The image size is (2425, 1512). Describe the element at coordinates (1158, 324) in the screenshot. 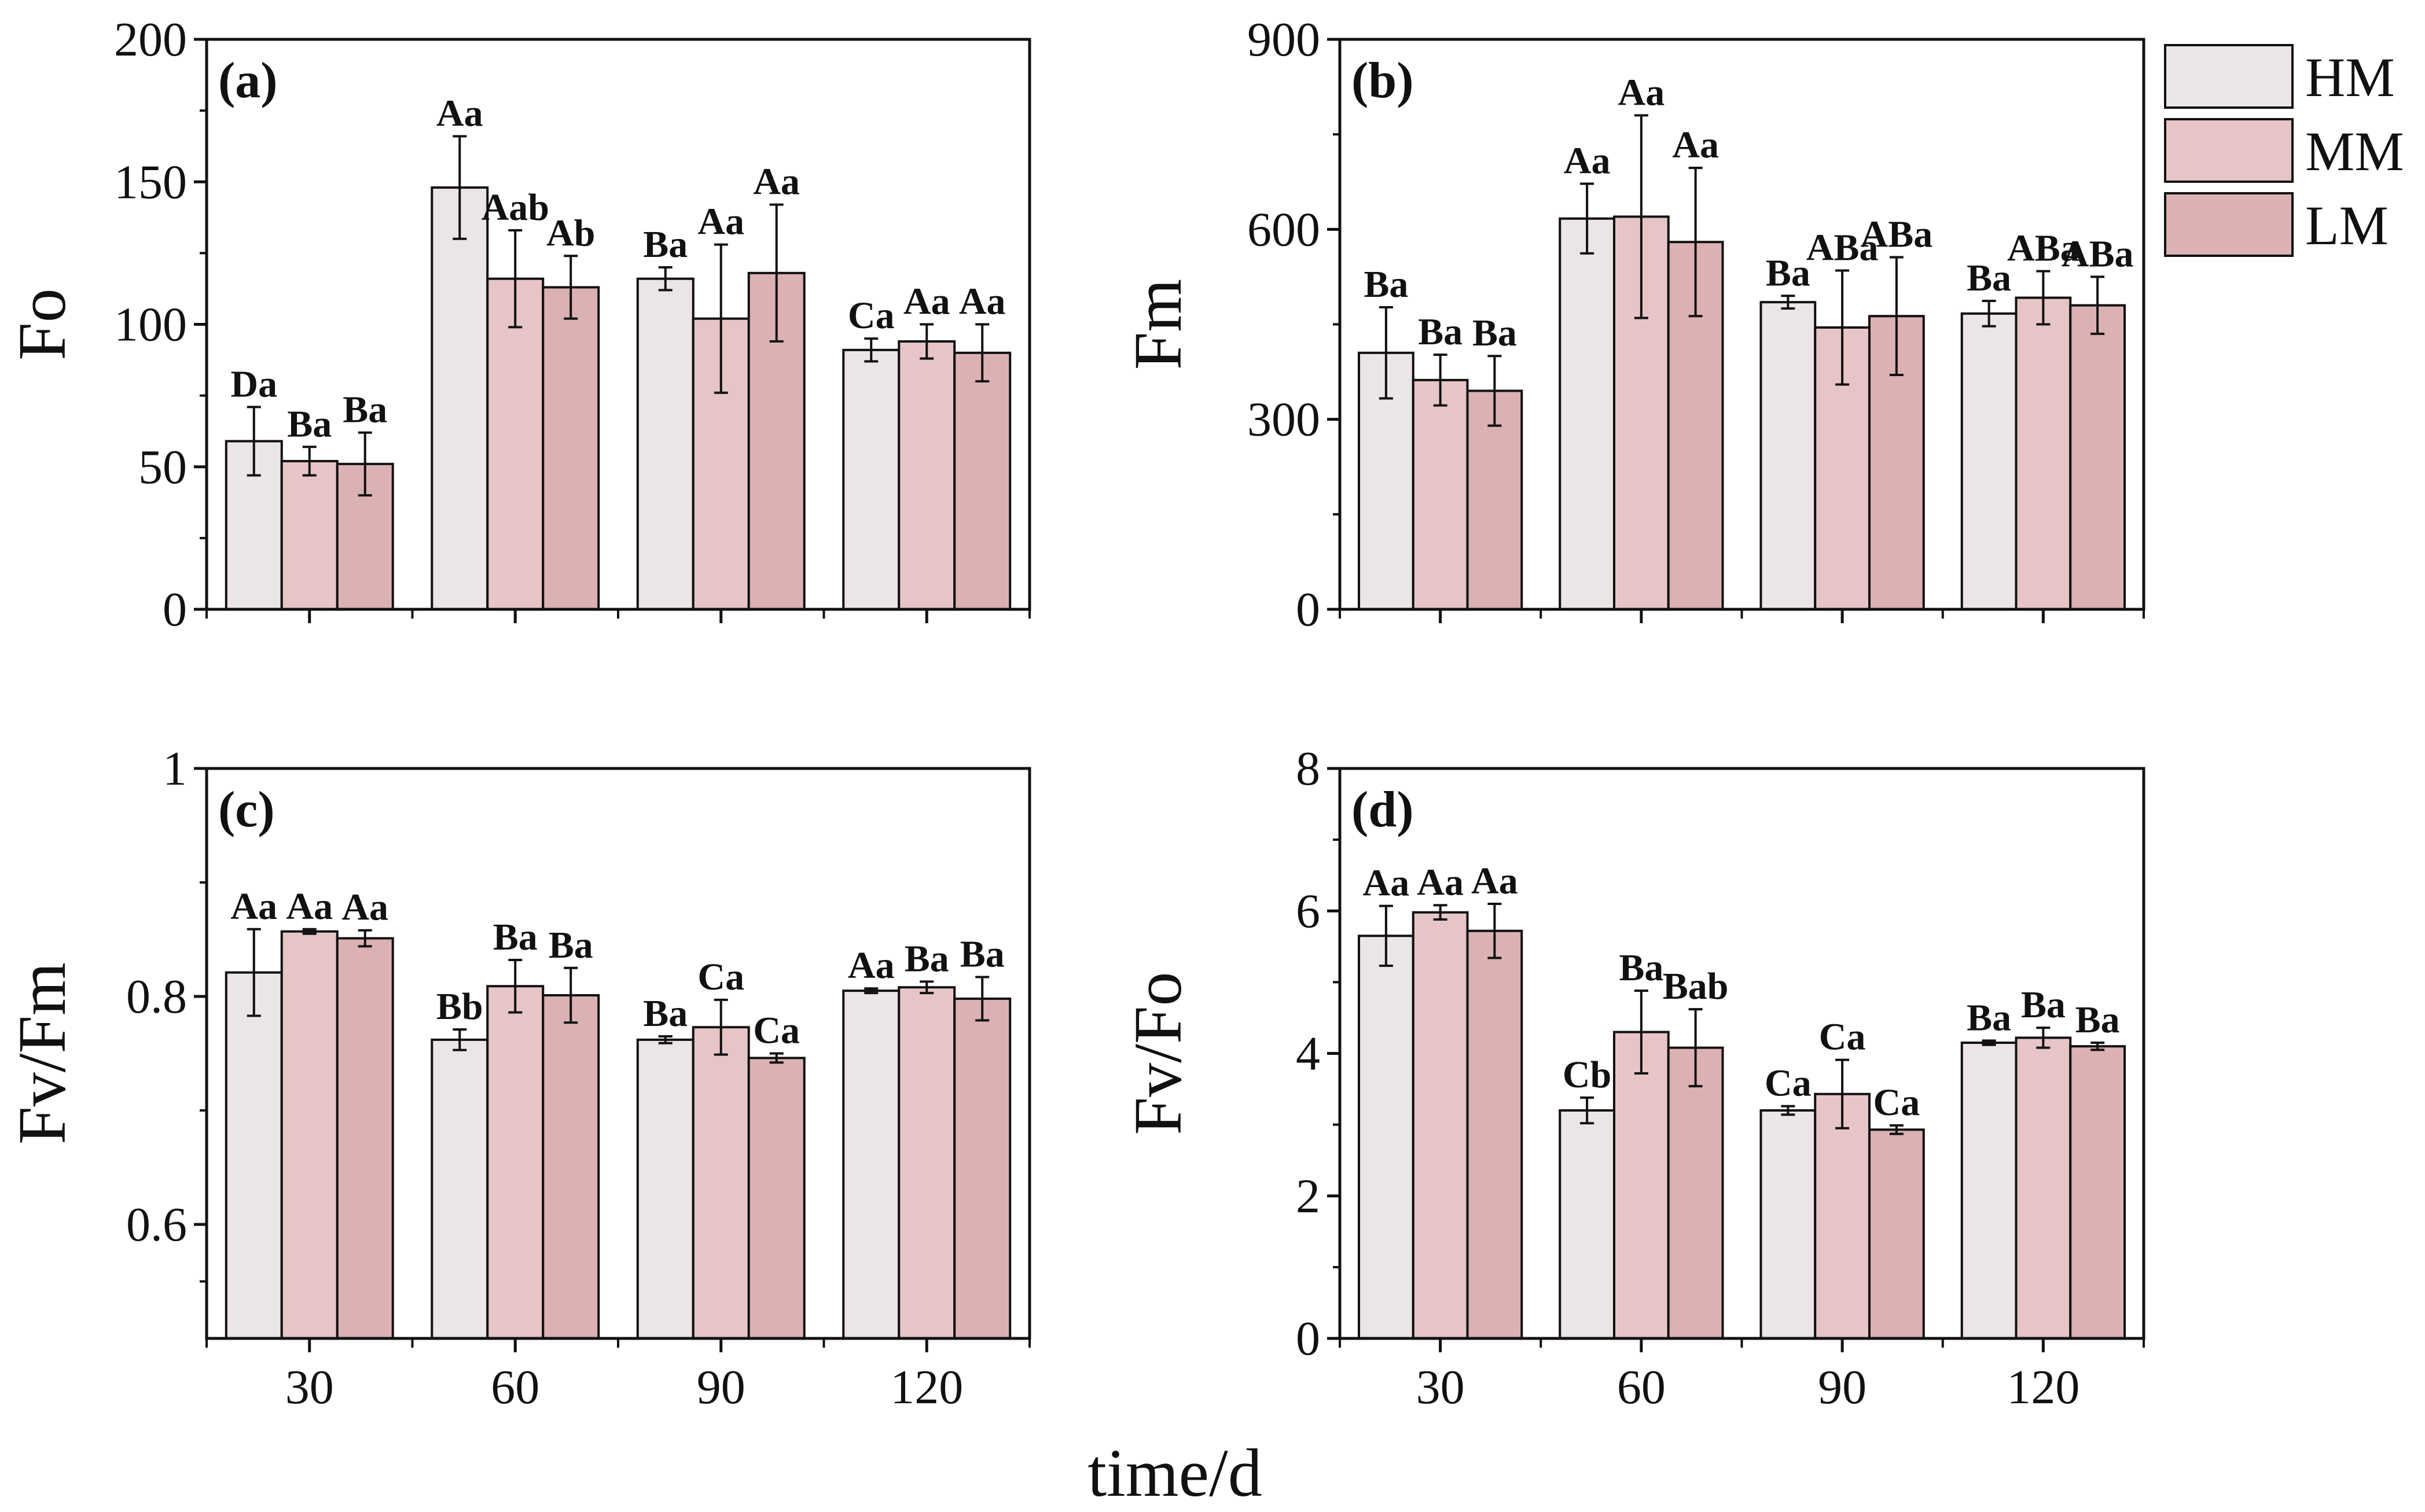

I see `y-axis-title: Fm` at that location.